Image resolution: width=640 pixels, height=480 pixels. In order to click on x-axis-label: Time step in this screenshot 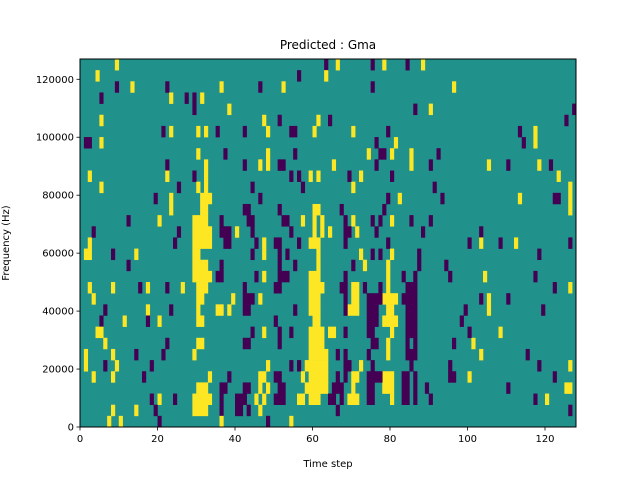, I will do `click(327, 464)`.